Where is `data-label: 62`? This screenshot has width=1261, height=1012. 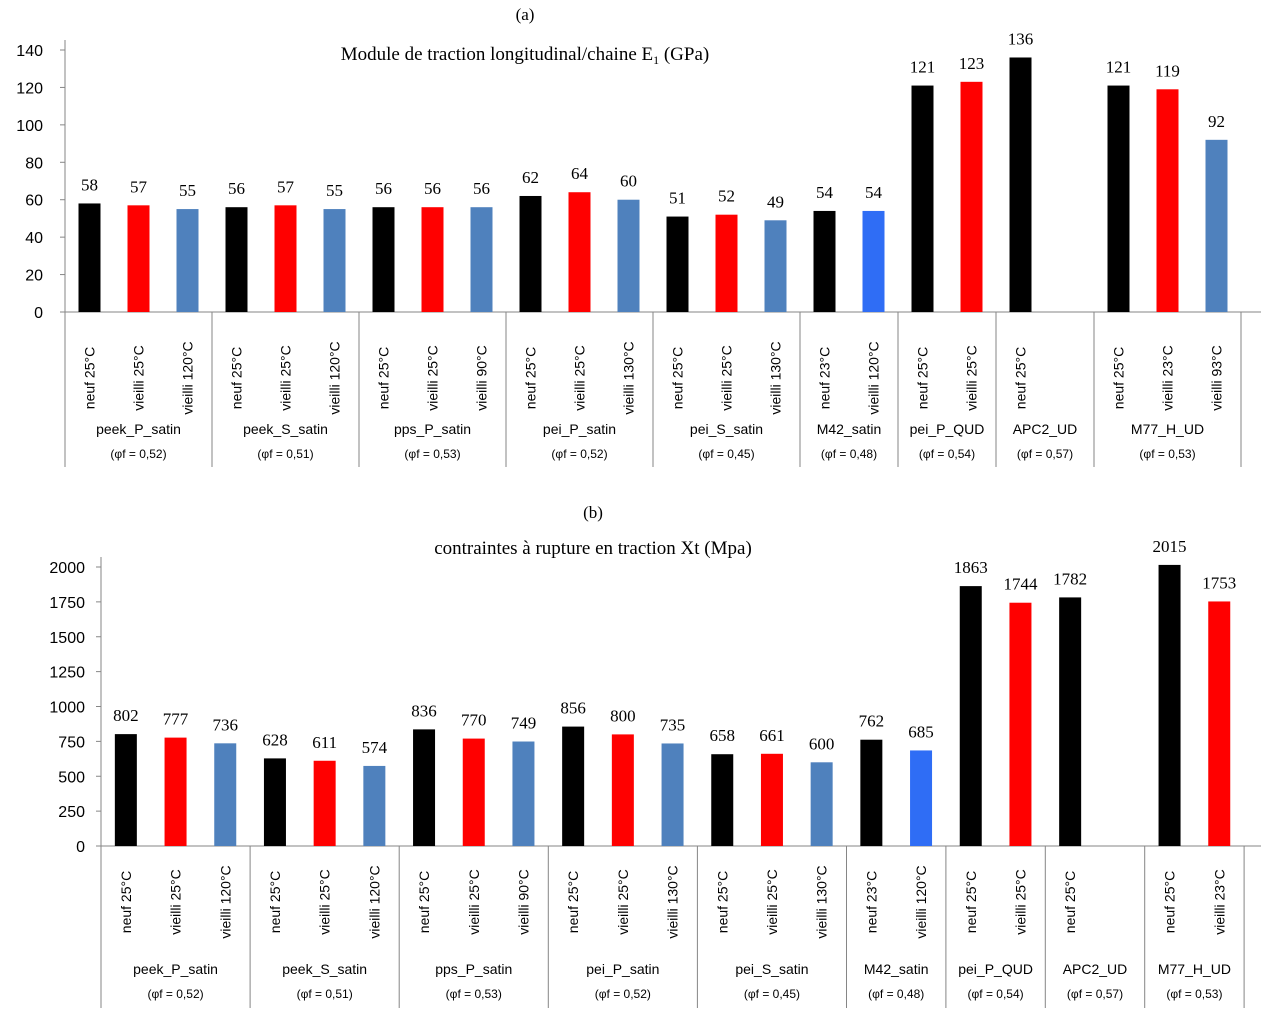
data-label: 62 is located at coordinates (530, 177).